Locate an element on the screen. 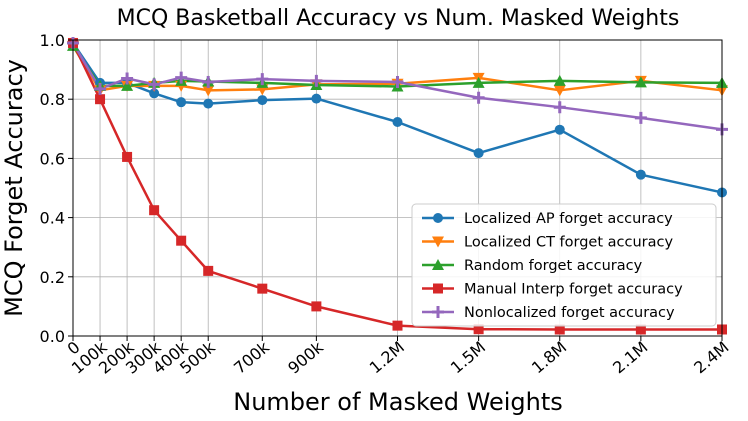 The image size is (748, 421). y-tick-label: 0.6 is located at coordinates (52, 158).